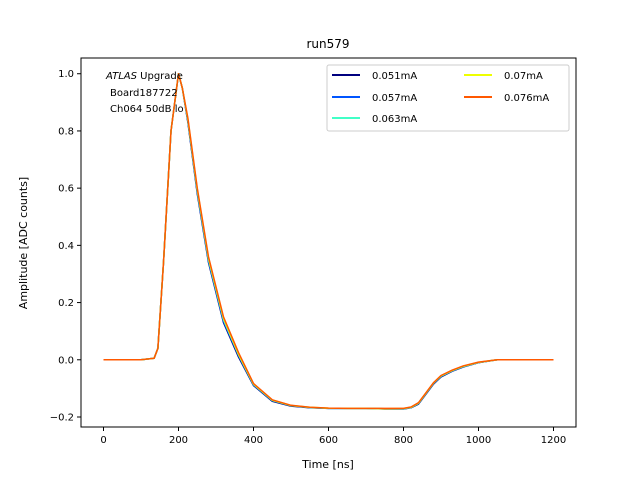 Image resolution: width=640 pixels, height=480 pixels. Describe the element at coordinates (553, 440) in the screenshot. I see `x-tick-label: 1200` at that location.